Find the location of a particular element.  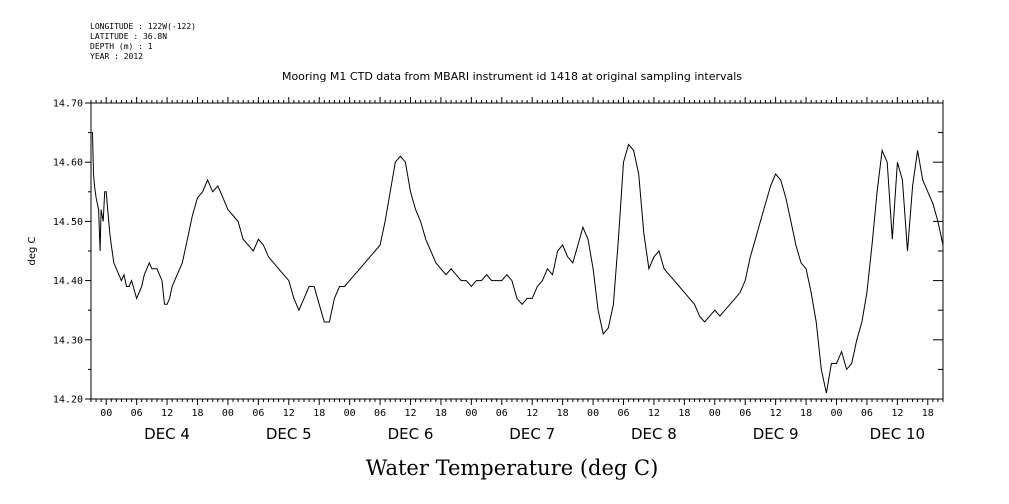

depth-text: DEPTH (m) : 1 is located at coordinates (121, 46).